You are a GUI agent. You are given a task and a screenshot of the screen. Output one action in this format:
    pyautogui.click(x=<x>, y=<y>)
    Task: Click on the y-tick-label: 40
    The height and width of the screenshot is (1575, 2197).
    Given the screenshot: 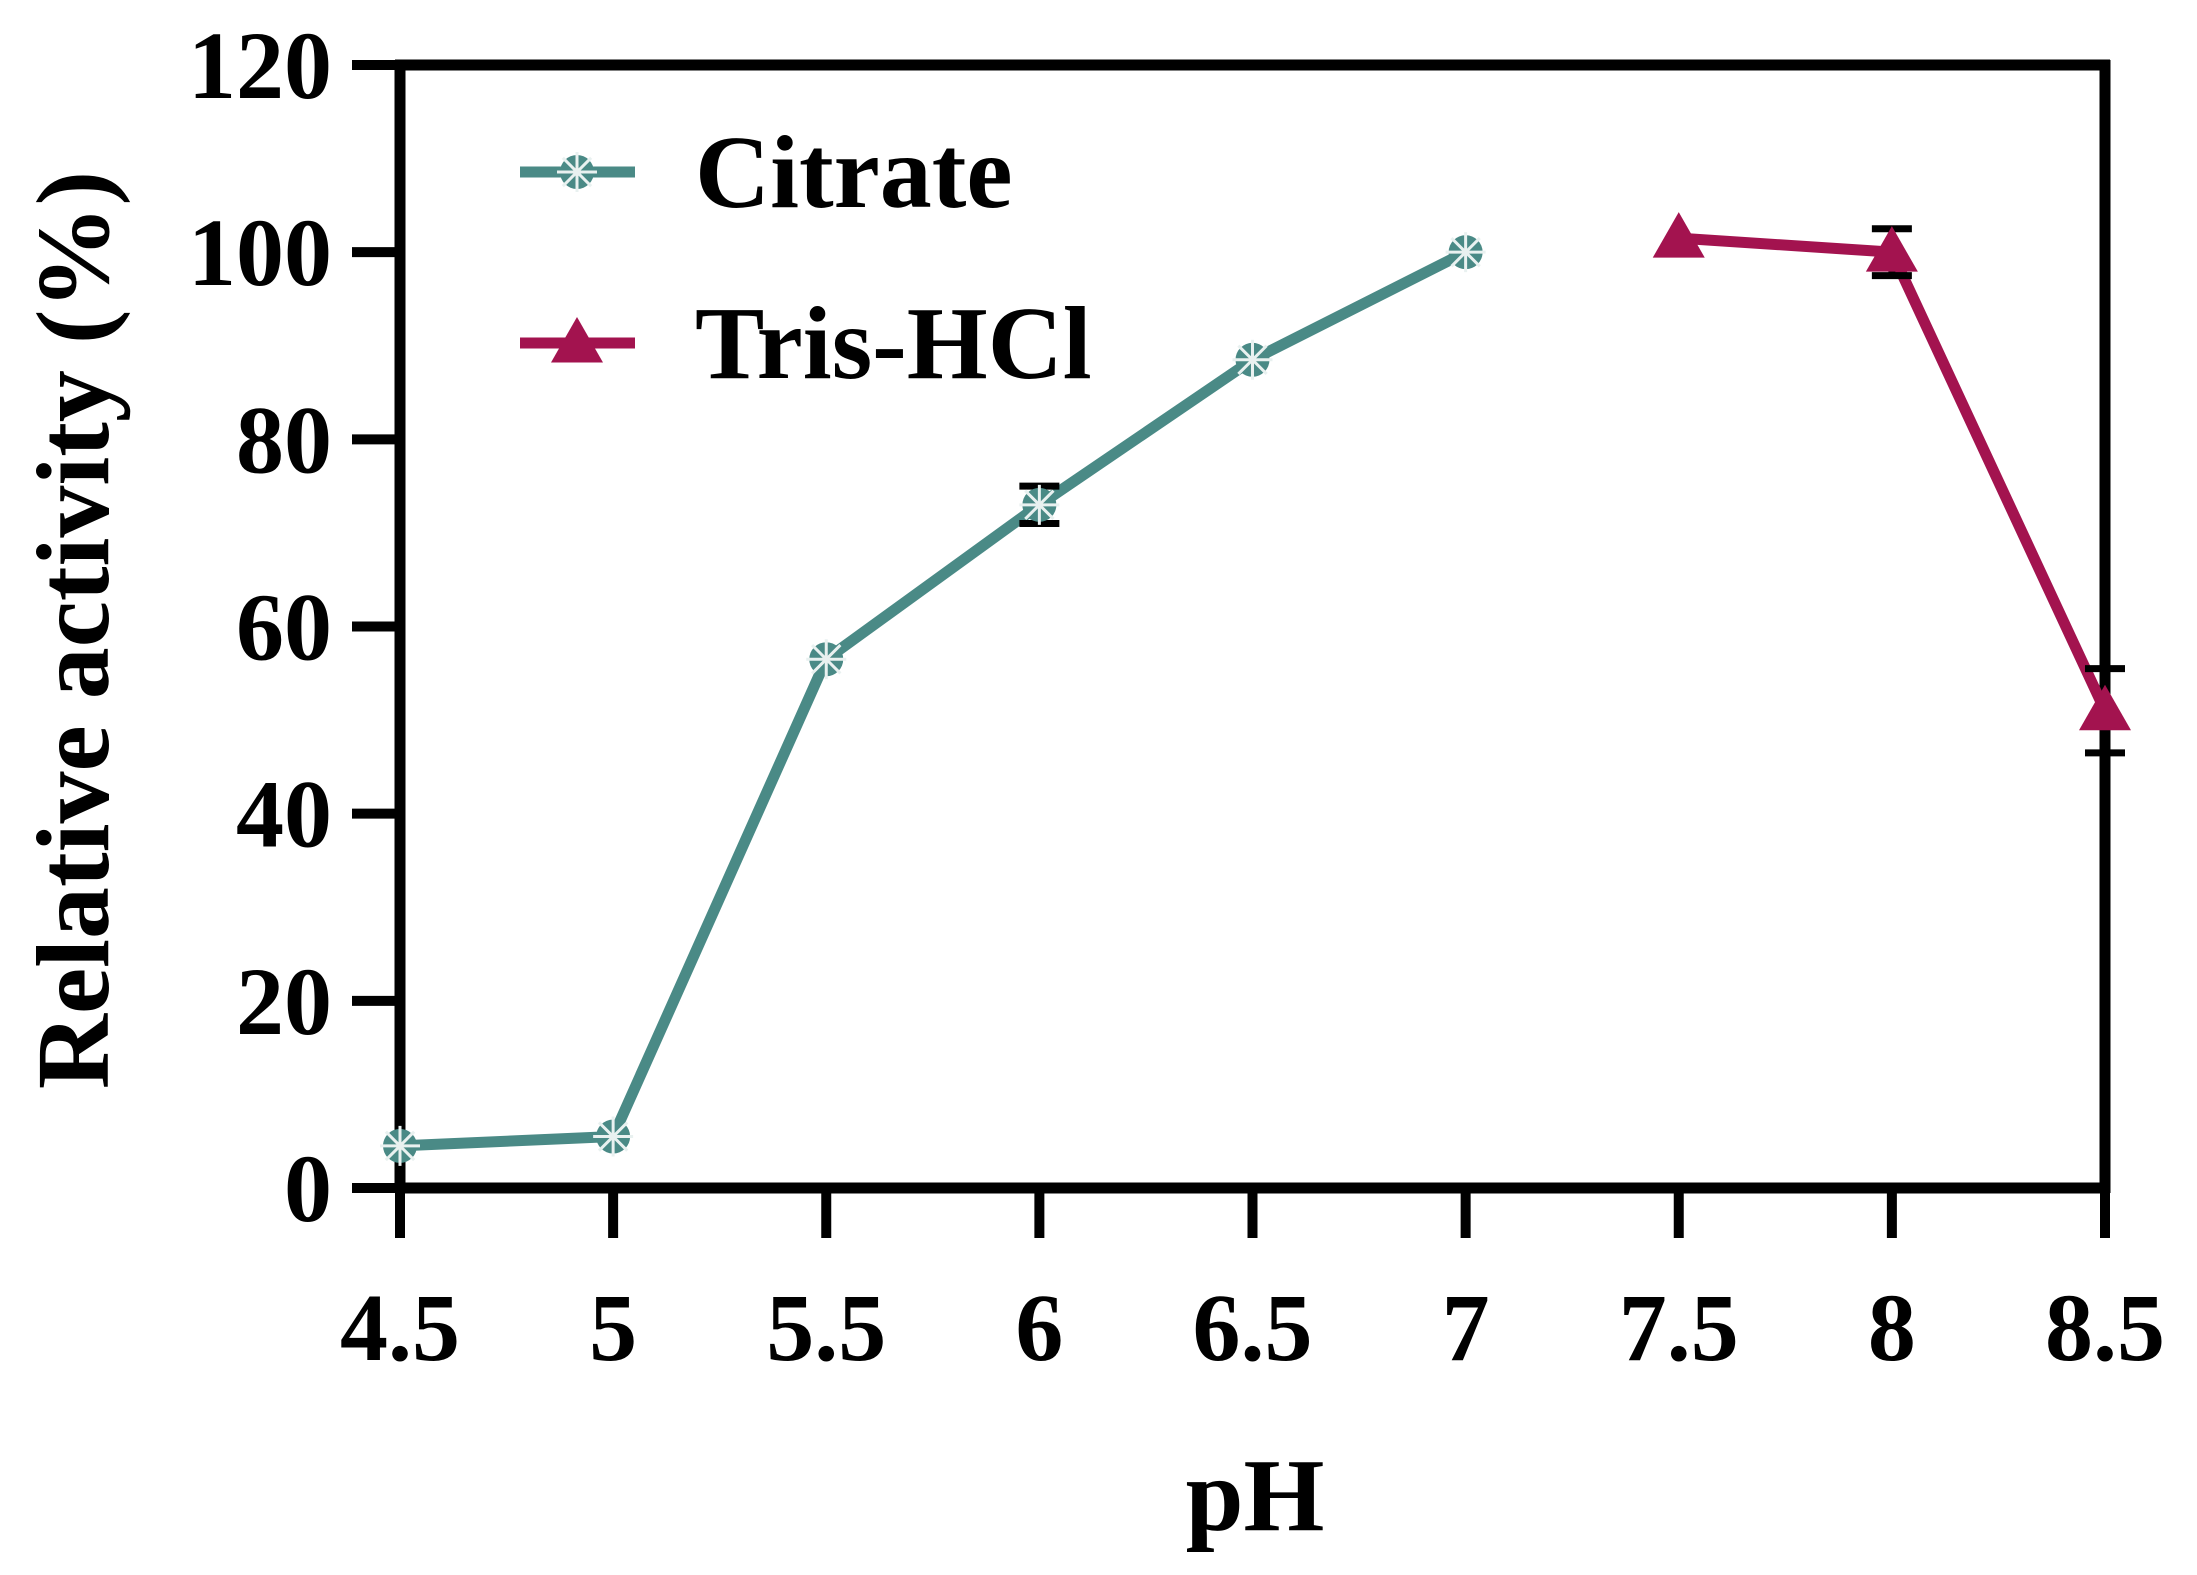 What is the action you would take?
    pyautogui.click(x=284, y=814)
    